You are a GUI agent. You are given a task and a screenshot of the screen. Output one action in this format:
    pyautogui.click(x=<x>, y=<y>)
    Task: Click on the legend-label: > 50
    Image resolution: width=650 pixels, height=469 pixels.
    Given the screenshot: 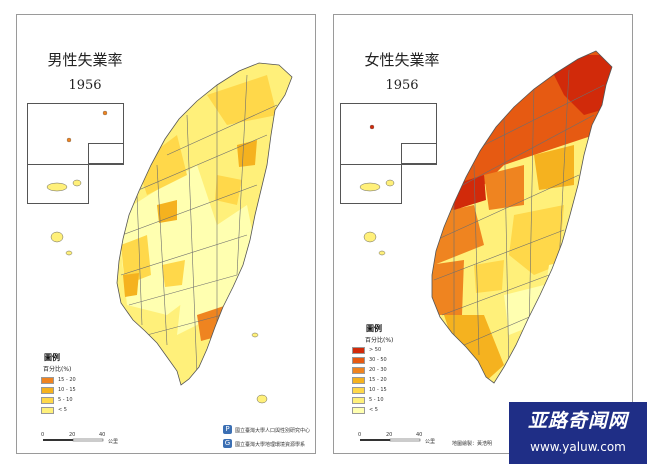 What is the action you would take?
    pyautogui.click(x=375, y=350)
    